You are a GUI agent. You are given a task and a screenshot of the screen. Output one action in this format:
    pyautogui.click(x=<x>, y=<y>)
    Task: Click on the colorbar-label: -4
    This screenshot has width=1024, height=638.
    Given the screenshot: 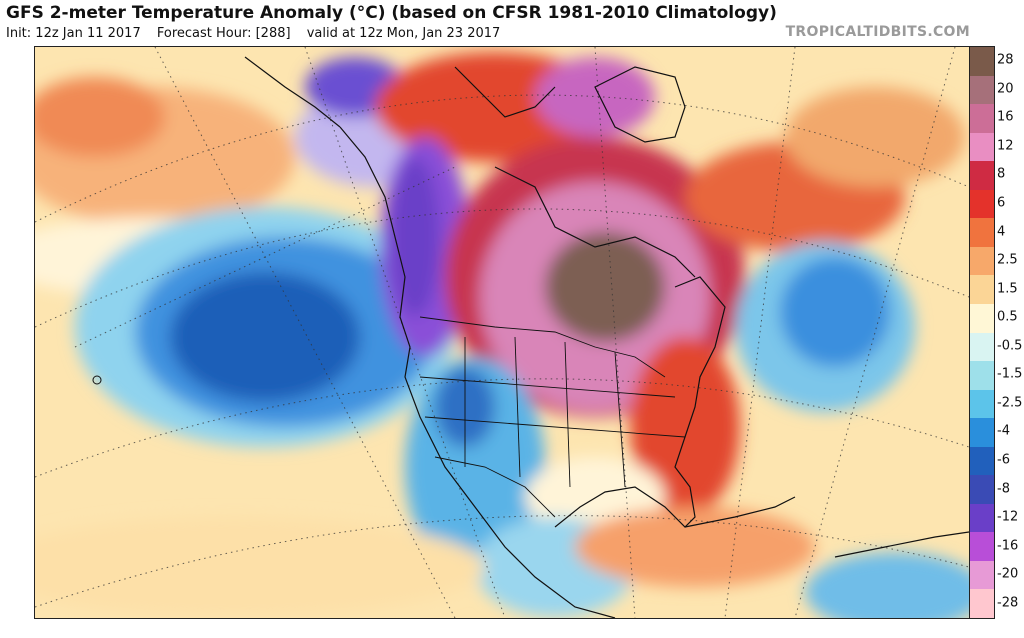 What is the action you would take?
    pyautogui.click(x=1003, y=431)
    